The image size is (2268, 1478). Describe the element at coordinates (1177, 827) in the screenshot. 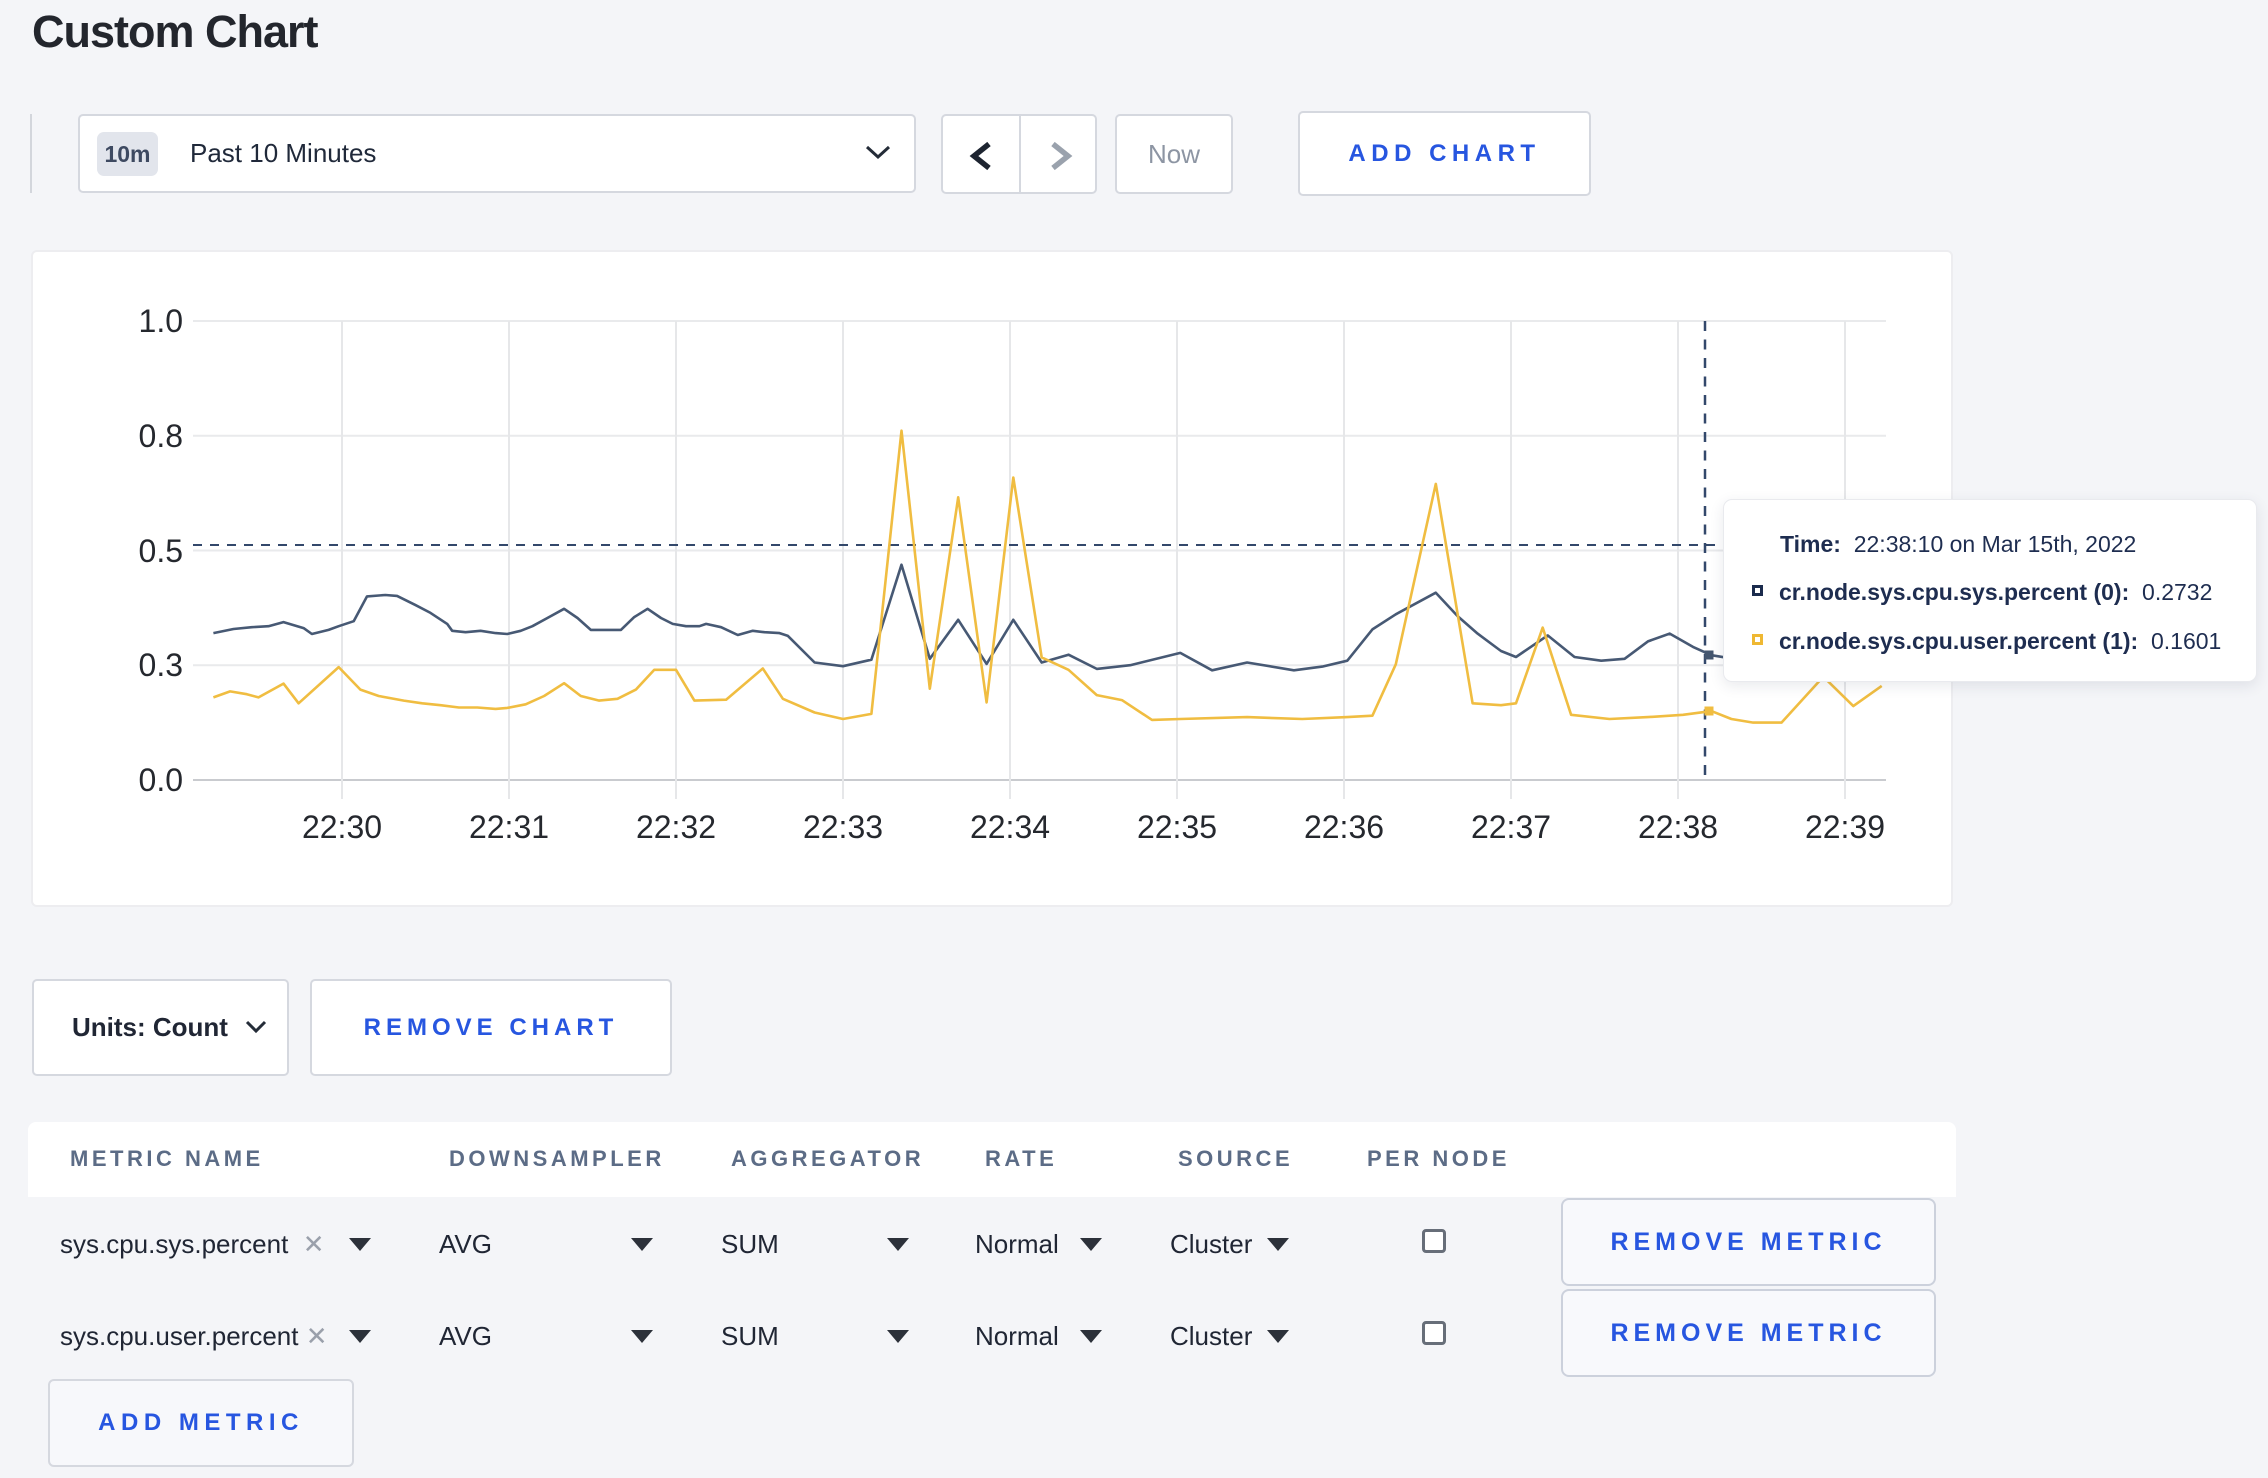

I see `svg-text: 22:35` at that location.